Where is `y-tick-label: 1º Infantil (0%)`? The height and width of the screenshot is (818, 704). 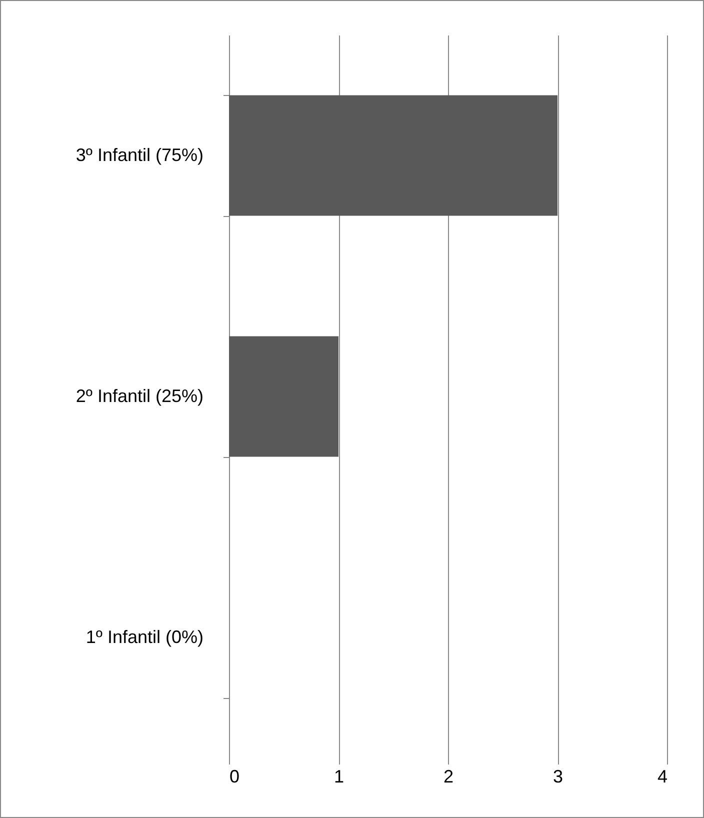
y-tick-label: 1º Infantil (0%) is located at coordinates (145, 637).